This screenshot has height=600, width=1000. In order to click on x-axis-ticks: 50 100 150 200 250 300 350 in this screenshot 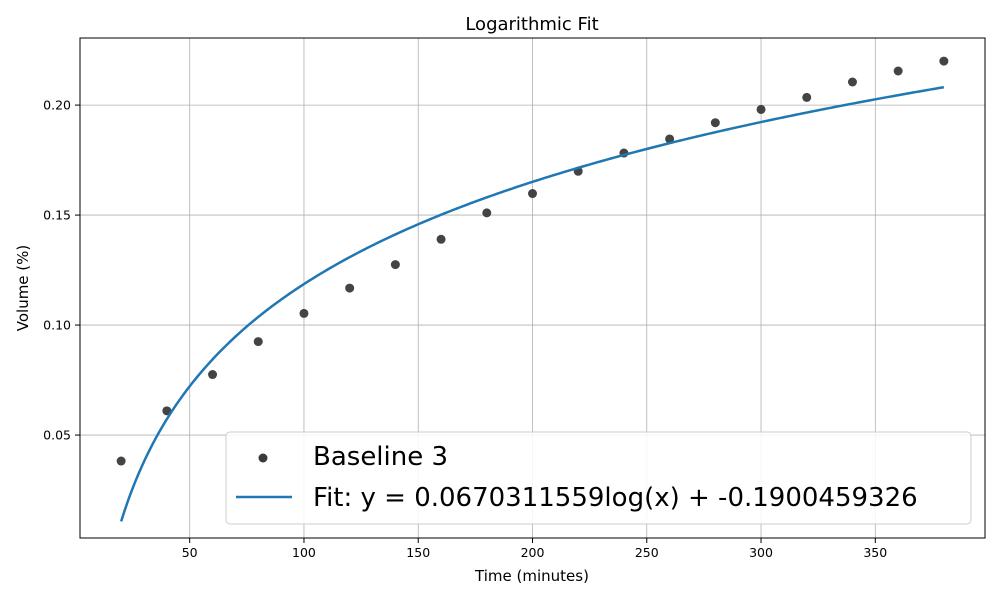, I will do `click(534, 549)`.